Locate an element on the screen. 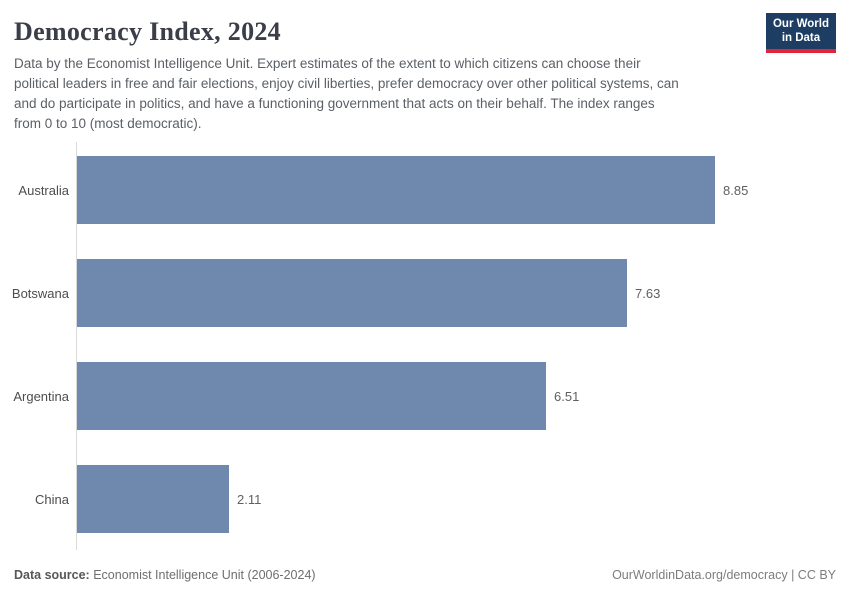 This screenshot has width=850, height=600. value-label: 2.11 is located at coordinates (249, 499).